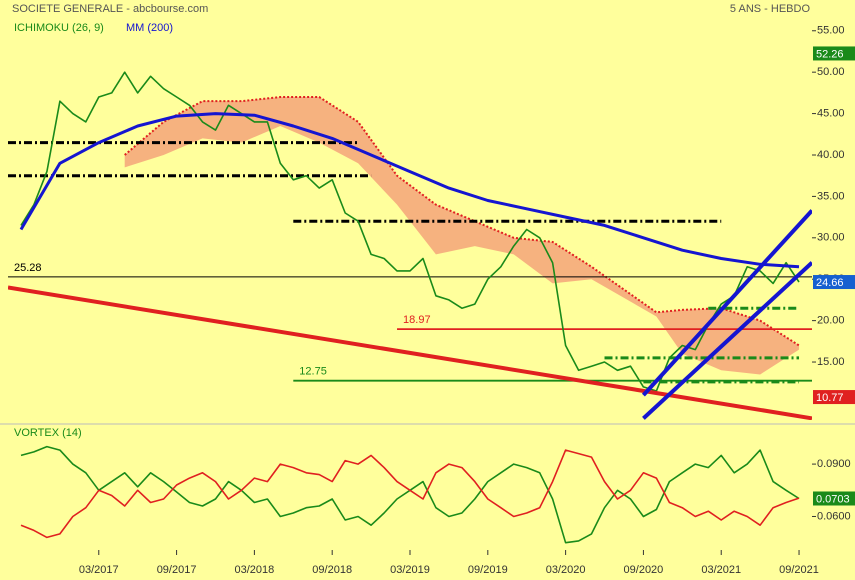  What do you see at coordinates (799, 570) in the screenshot?
I see `x-tick-label: 09/2021` at bounding box center [799, 570].